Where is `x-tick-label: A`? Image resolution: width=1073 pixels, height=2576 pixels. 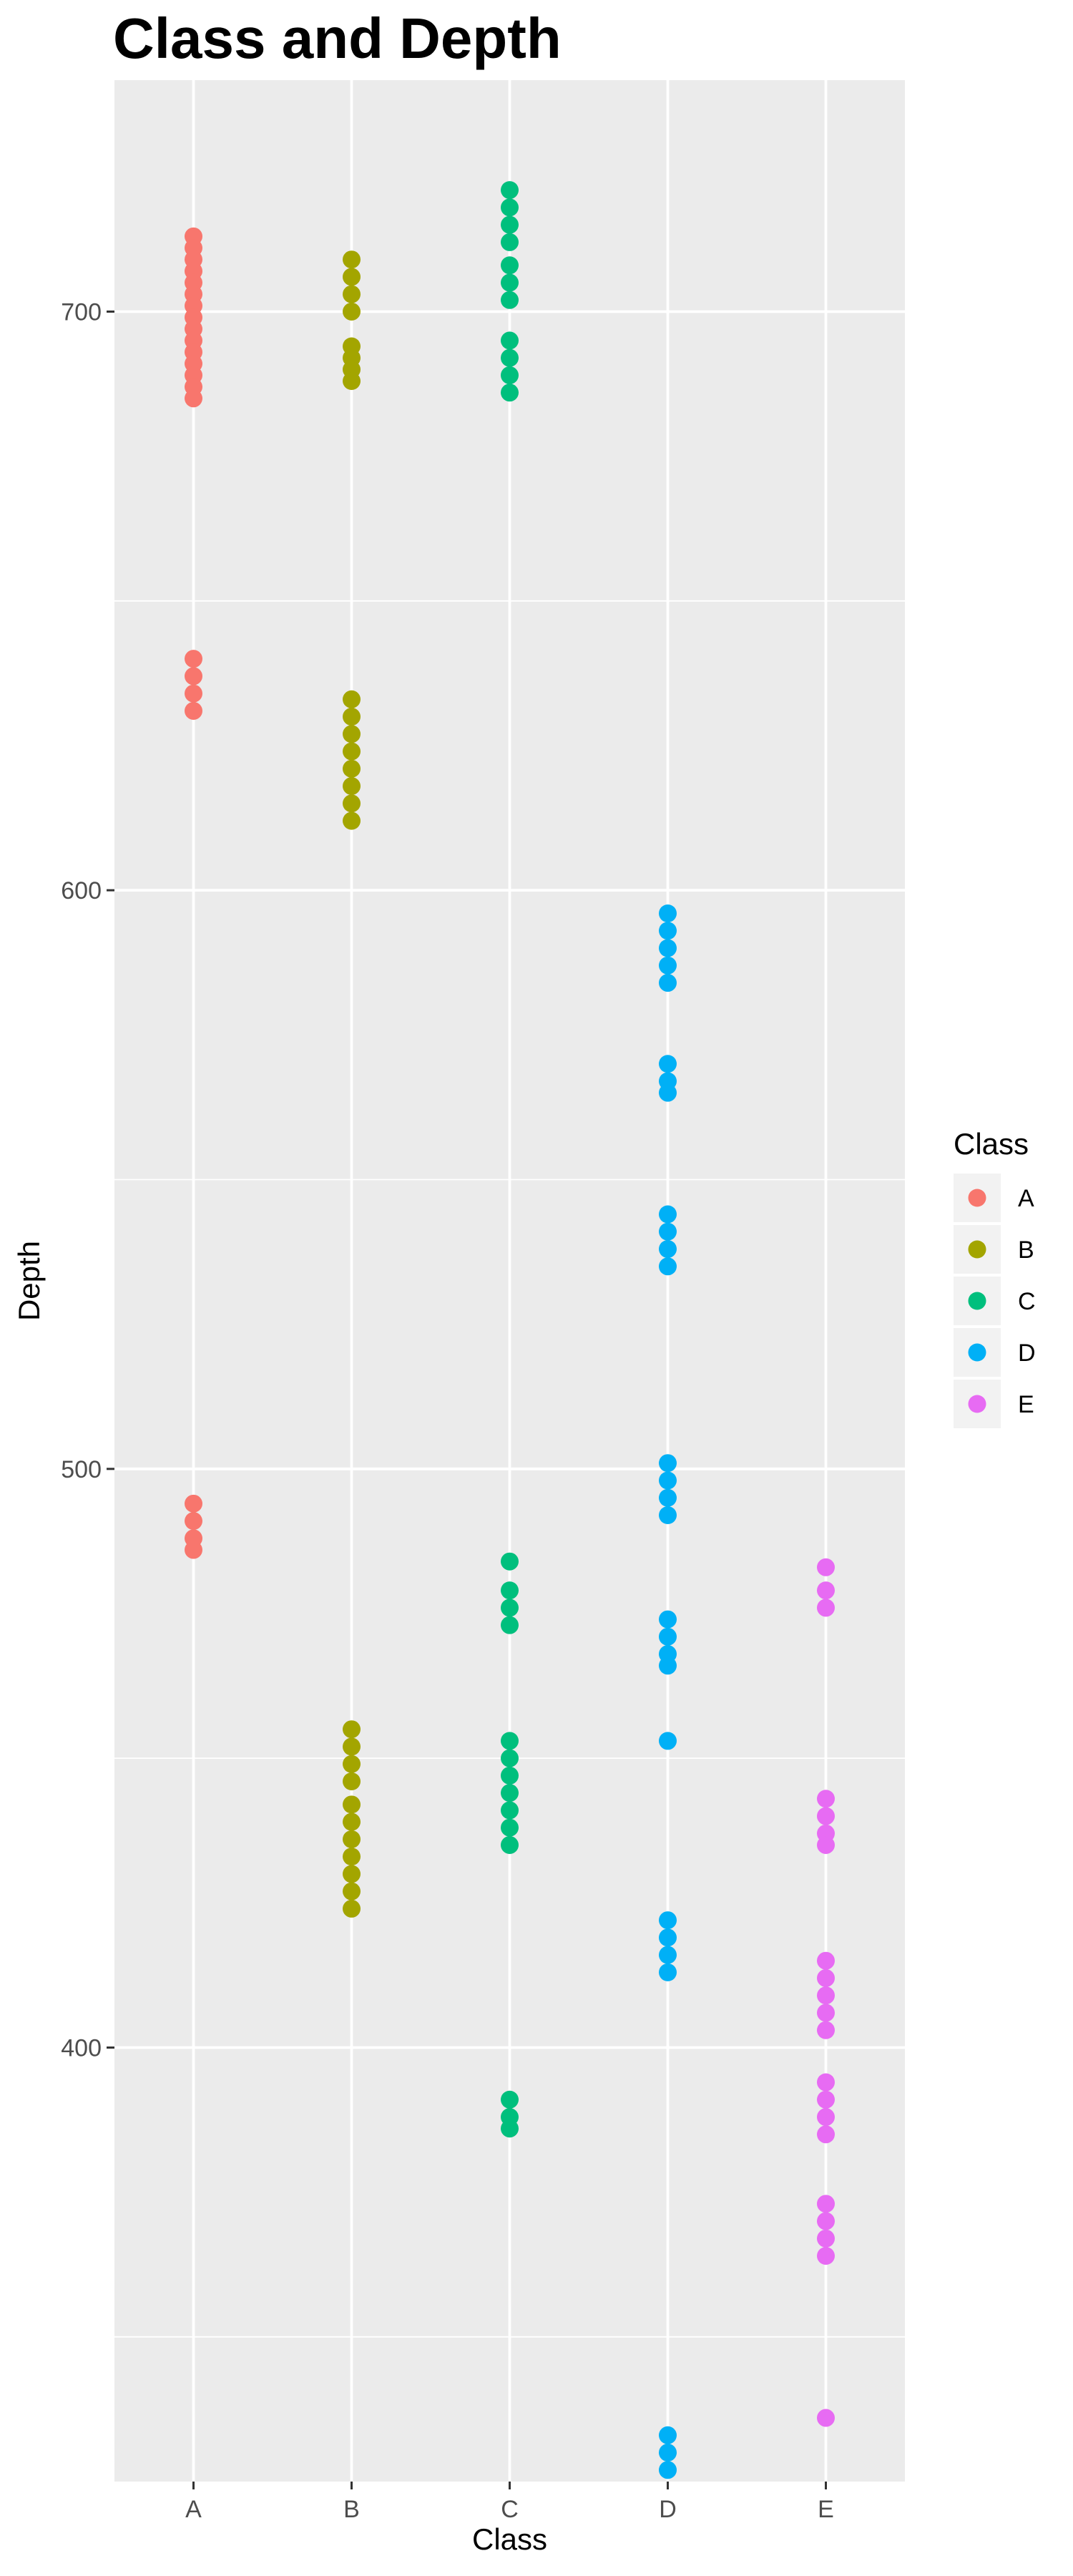 x-tick-label: A is located at coordinates (194, 2509).